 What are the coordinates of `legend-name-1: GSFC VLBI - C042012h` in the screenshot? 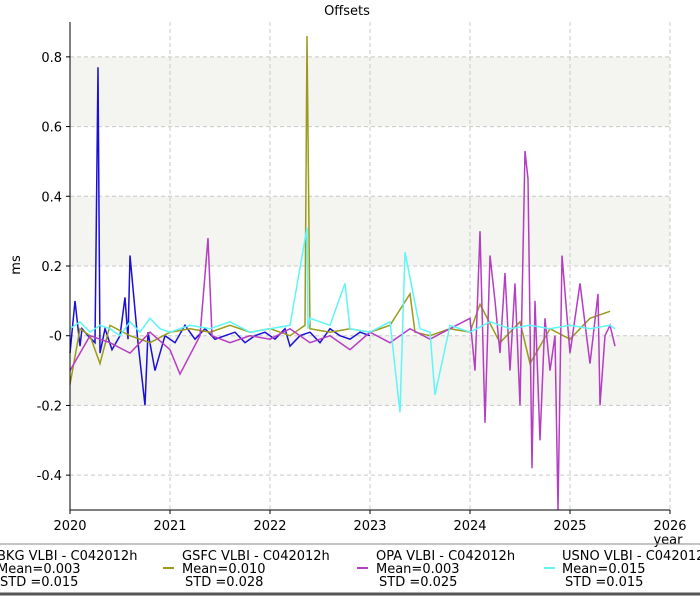 It's located at (256, 556).